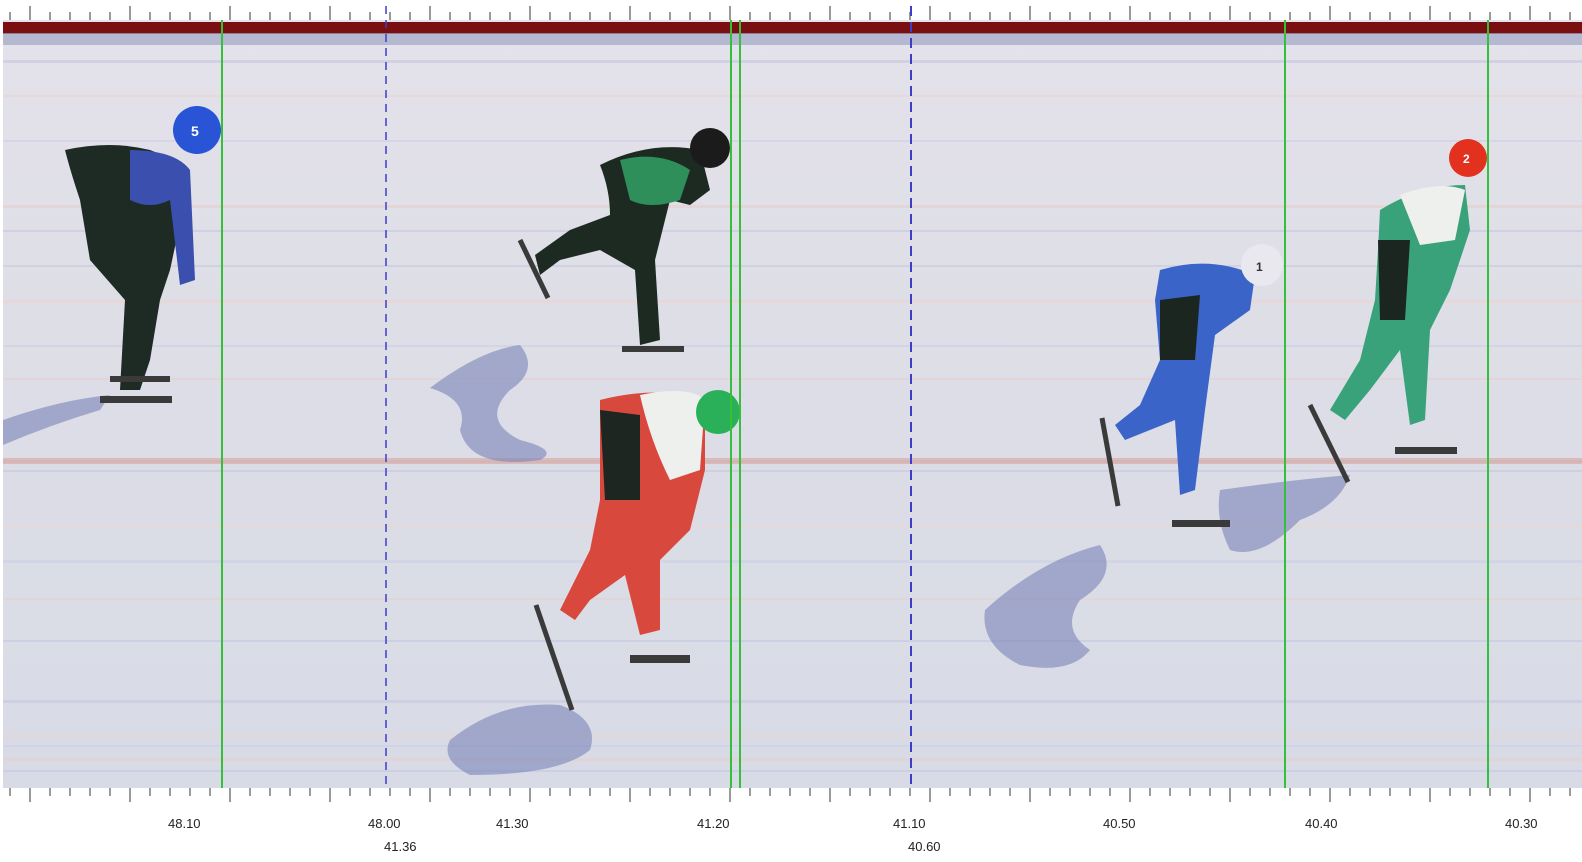  Describe the element at coordinates (1119, 823) in the screenshot. I see `tick-label: 40.50` at that location.